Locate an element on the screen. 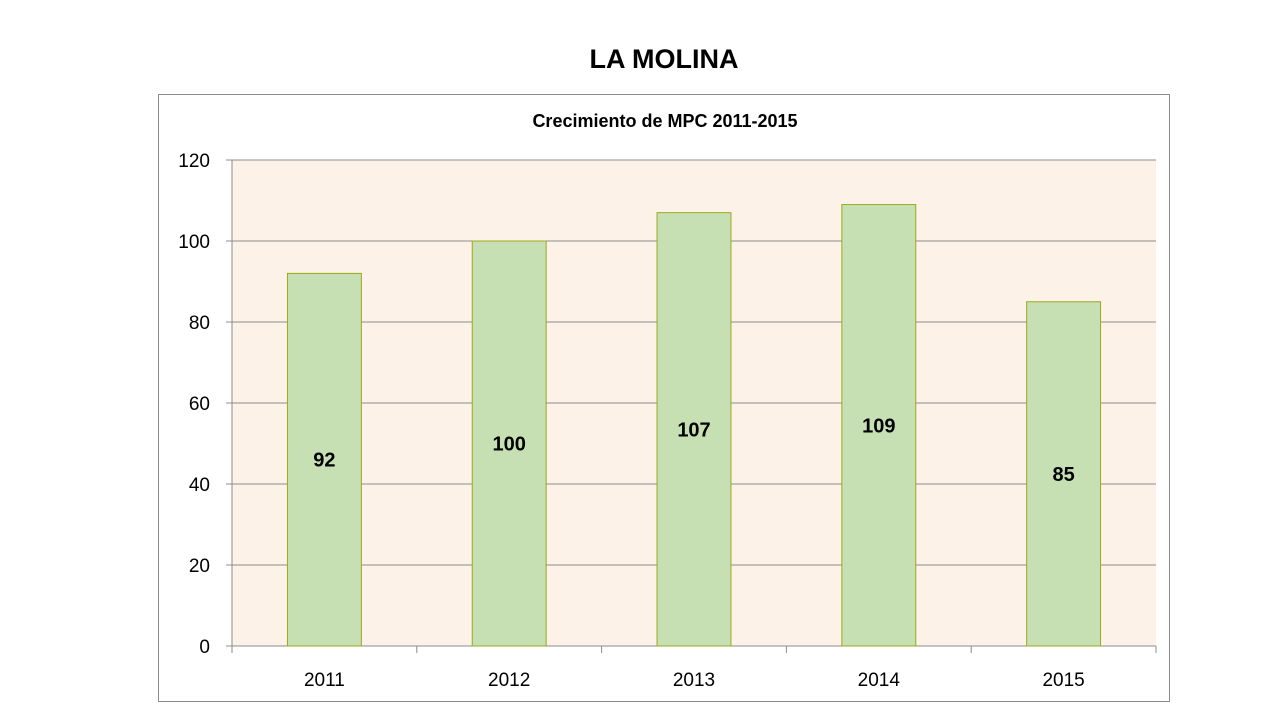 The height and width of the screenshot is (720, 1280). data-label-2015: 85 is located at coordinates (1063, 475).